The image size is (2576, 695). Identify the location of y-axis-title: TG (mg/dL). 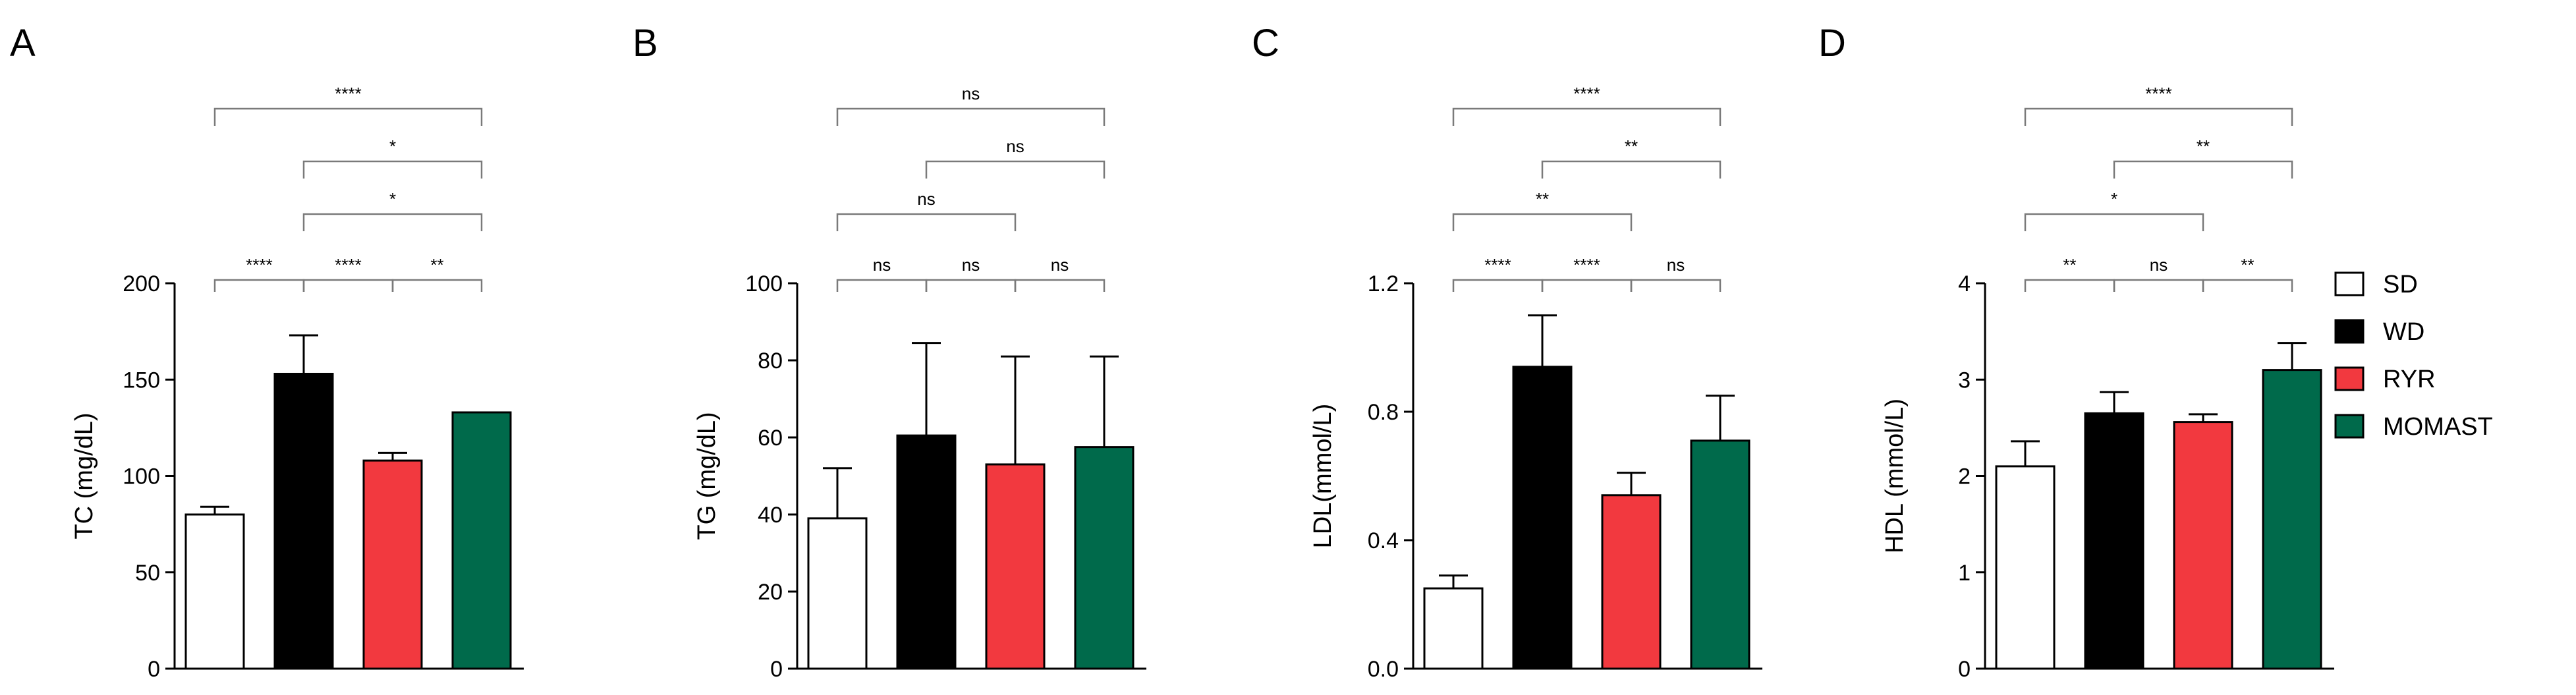
(707, 476).